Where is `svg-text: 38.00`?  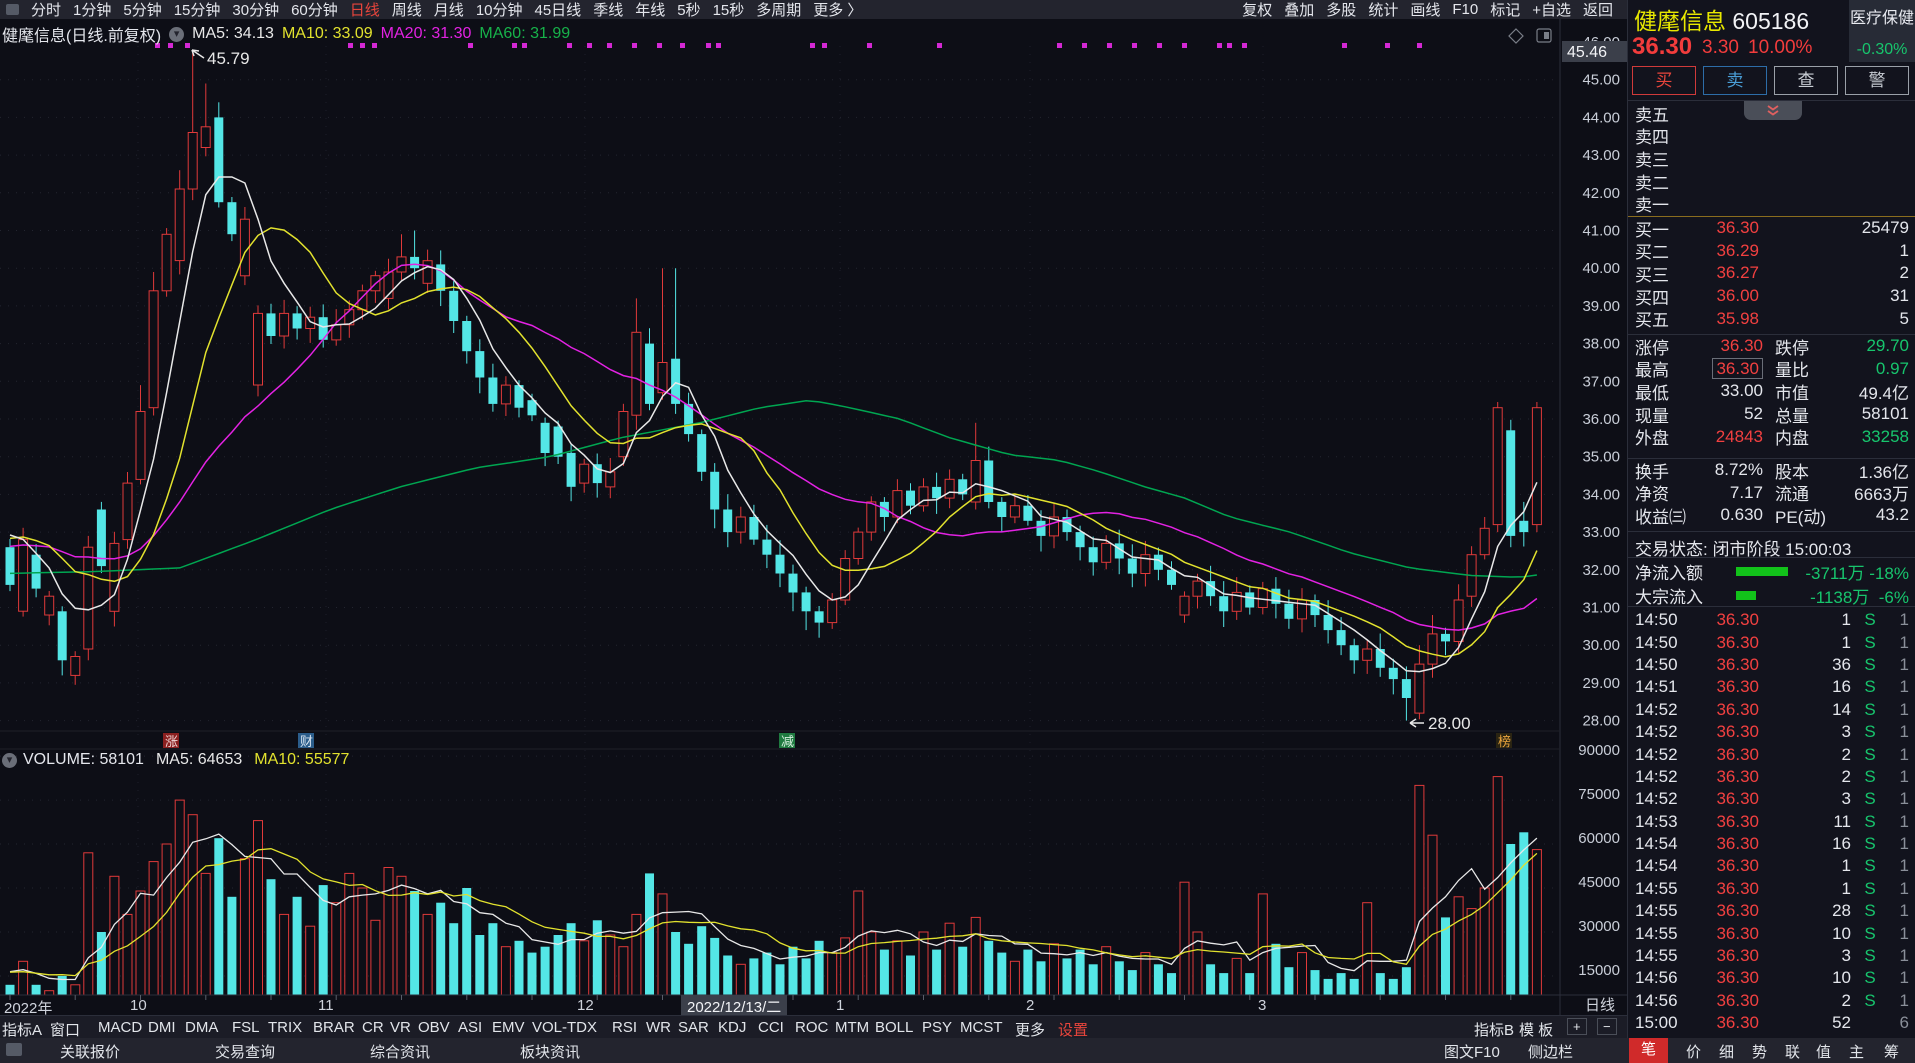 svg-text: 38.00 is located at coordinates (1601, 344).